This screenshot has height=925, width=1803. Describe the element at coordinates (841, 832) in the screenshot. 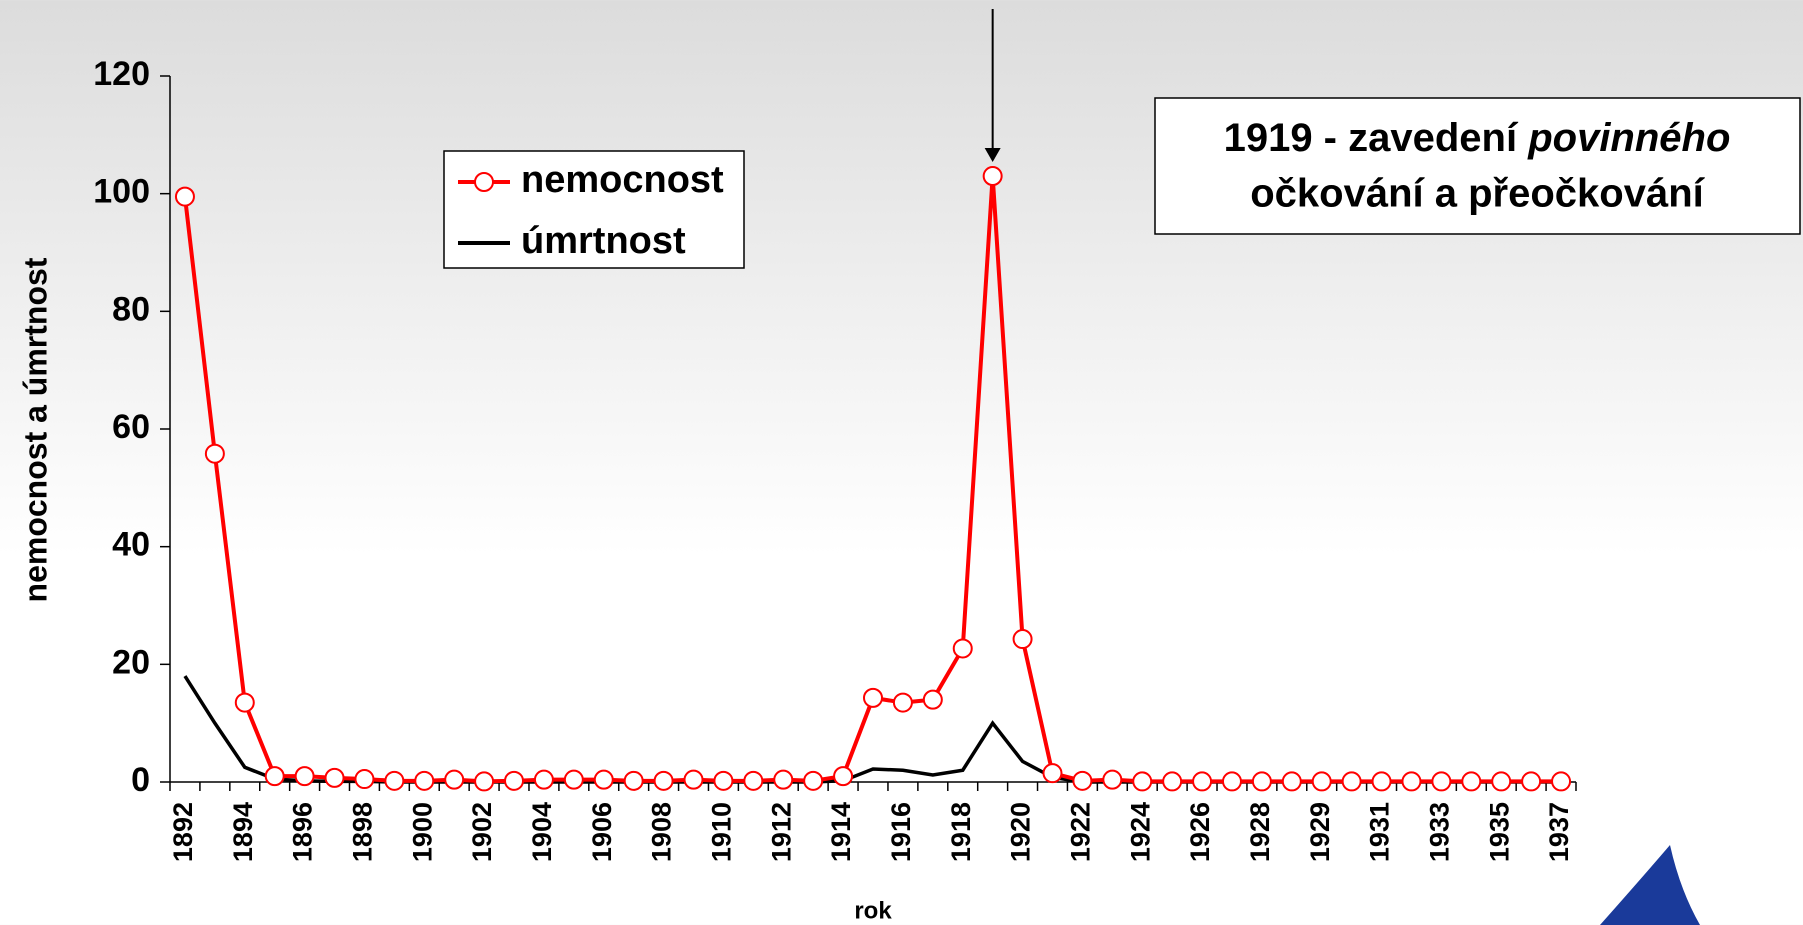

I see `x-tick-label: 1914` at that location.